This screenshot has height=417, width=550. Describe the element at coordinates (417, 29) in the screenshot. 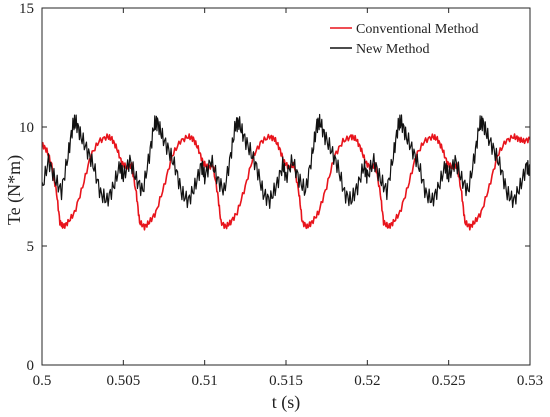

I see `legend-entry: Conventional Method` at that location.